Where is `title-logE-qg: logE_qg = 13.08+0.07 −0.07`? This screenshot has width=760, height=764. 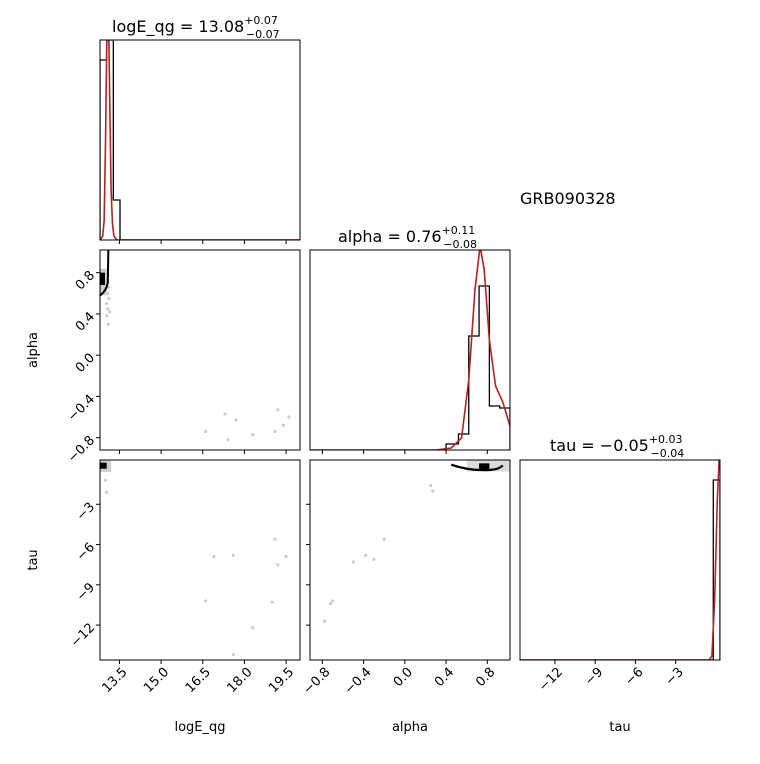
title-logE-qg: logE_qg = 13.08+0.07 −0.07 is located at coordinates (196, 27).